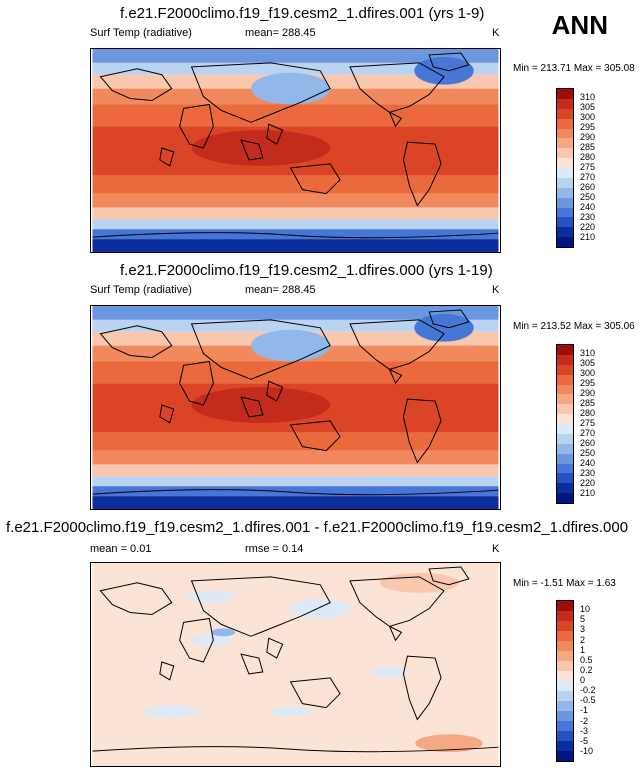 The height and width of the screenshot is (775, 644). I want to click on colorbar-tick-label: 2, so click(583, 639).